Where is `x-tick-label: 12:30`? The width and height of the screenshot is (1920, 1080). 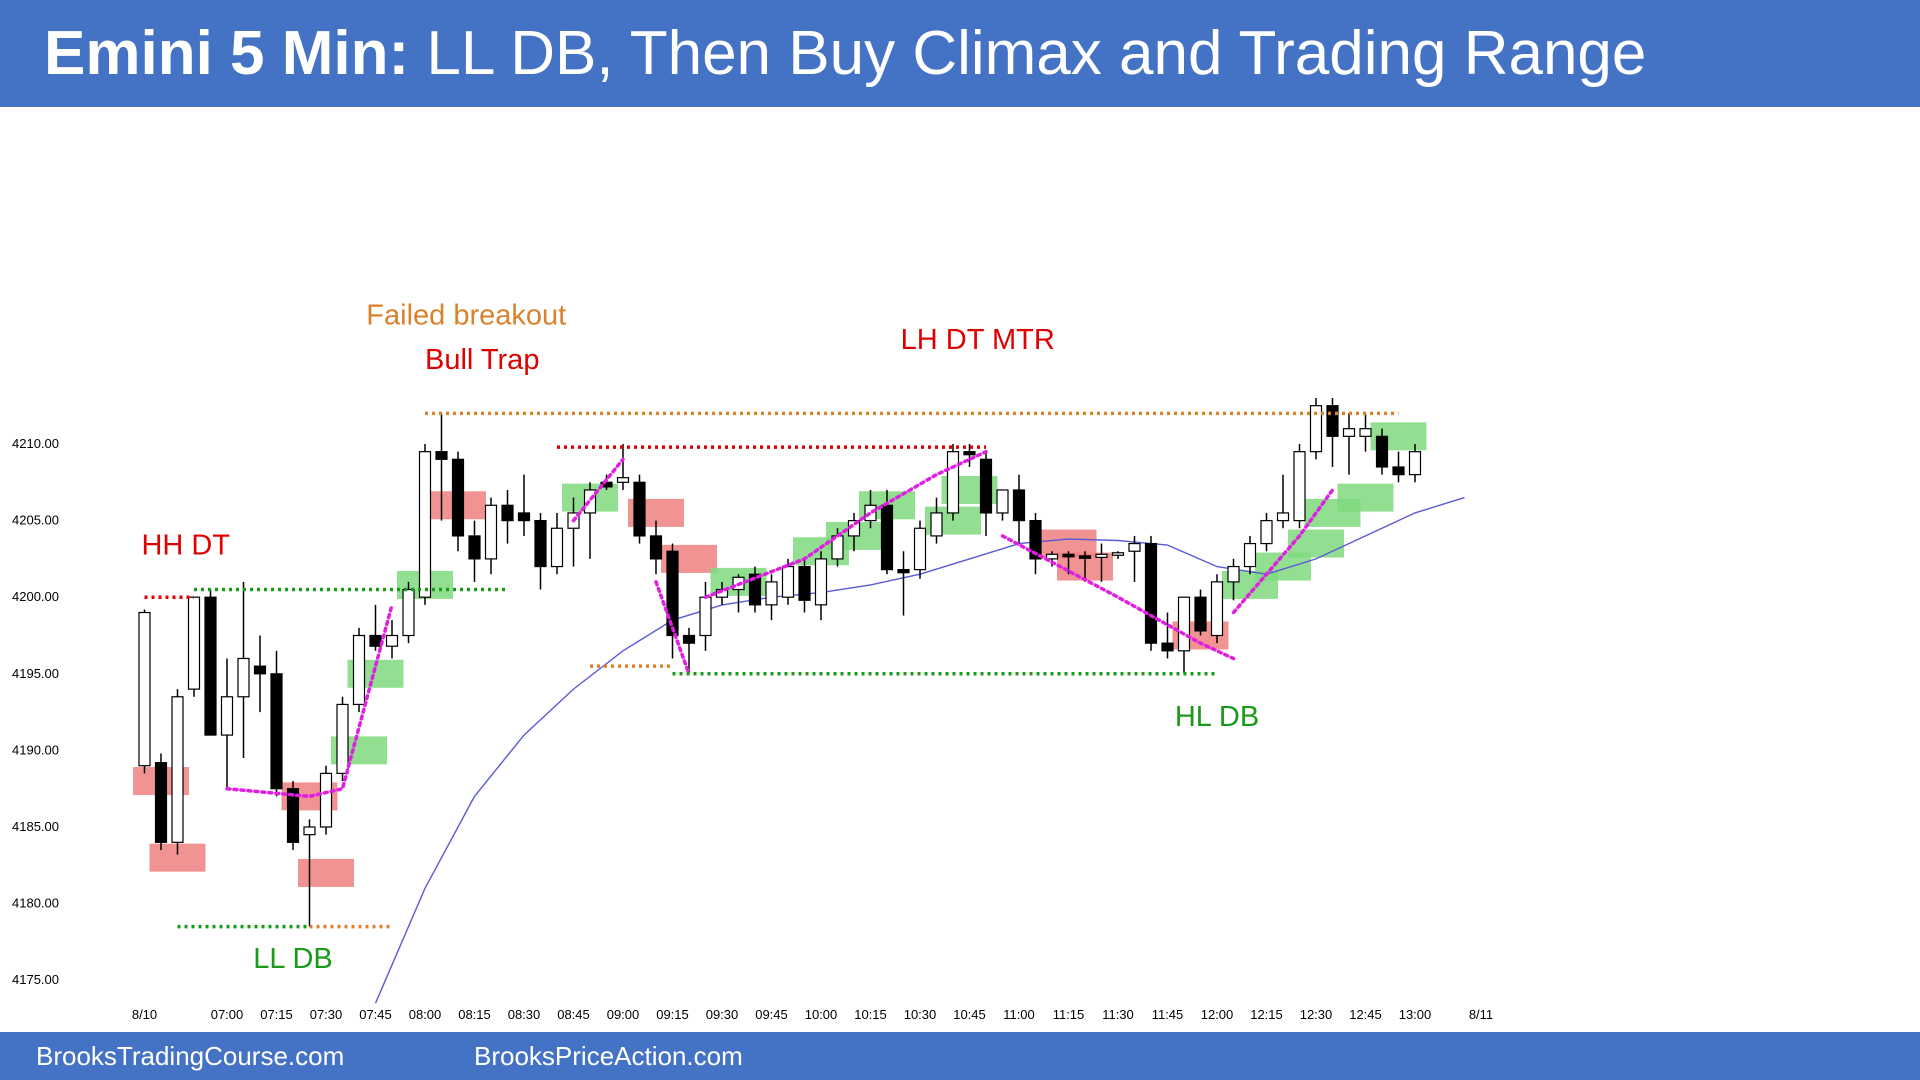 x-tick-label: 12:30 is located at coordinates (1316, 1014).